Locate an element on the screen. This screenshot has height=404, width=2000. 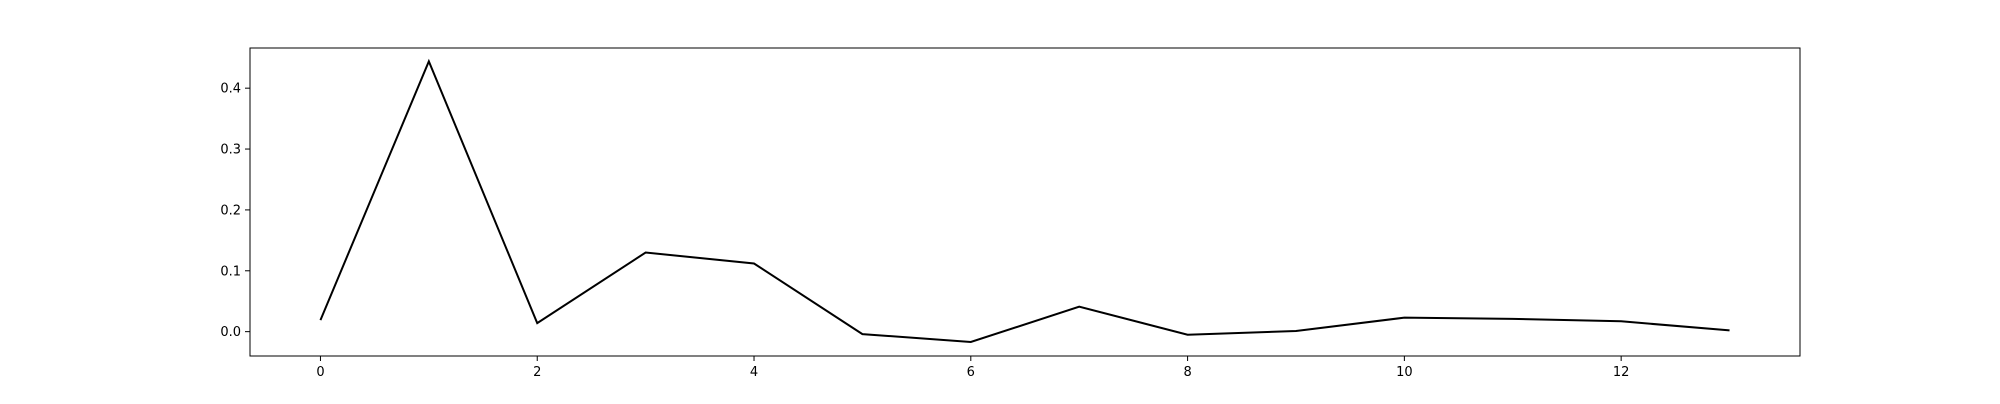
x-tick-label: 6 is located at coordinates (971, 372).